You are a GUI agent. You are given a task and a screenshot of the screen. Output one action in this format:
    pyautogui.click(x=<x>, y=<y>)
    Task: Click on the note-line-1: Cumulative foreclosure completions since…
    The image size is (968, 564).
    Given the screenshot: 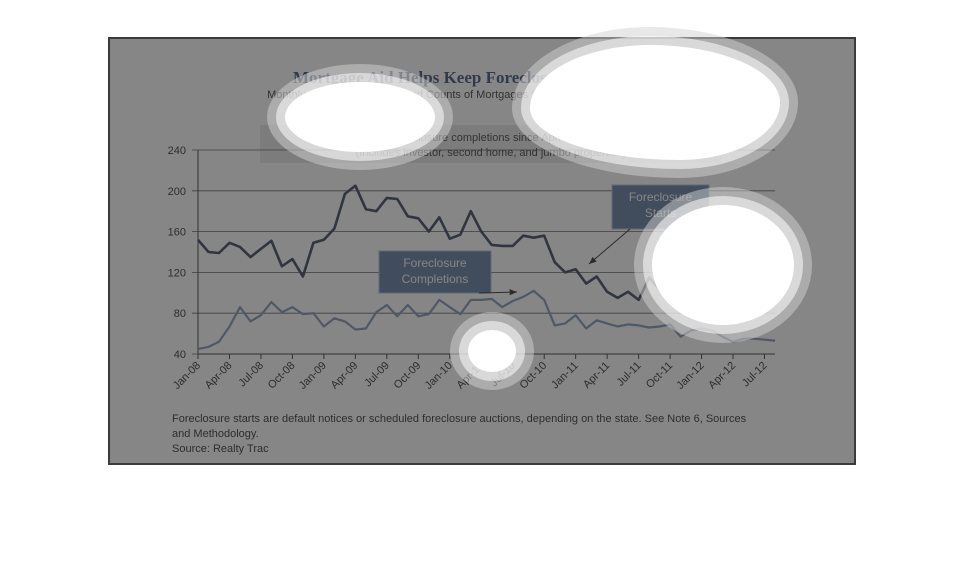 What is the action you would take?
    pyautogui.click(x=491, y=138)
    